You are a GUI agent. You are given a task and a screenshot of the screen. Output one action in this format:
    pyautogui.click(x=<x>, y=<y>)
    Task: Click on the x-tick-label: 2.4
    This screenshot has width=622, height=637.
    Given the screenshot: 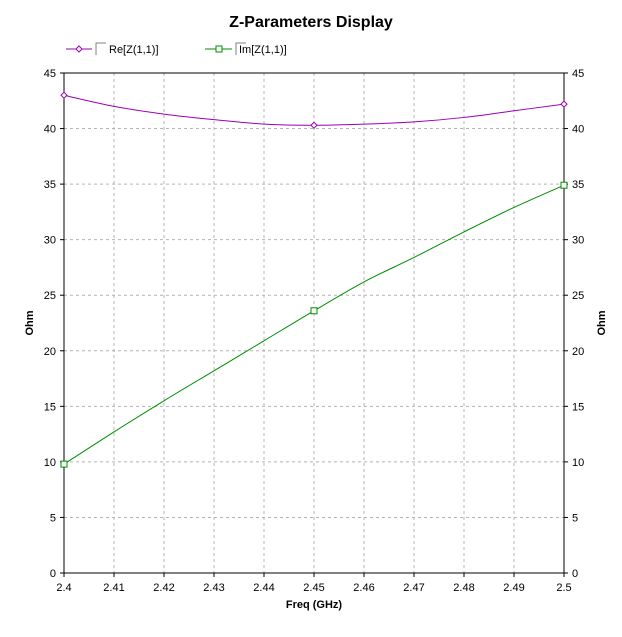 What is the action you would take?
    pyautogui.click(x=63, y=588)
    